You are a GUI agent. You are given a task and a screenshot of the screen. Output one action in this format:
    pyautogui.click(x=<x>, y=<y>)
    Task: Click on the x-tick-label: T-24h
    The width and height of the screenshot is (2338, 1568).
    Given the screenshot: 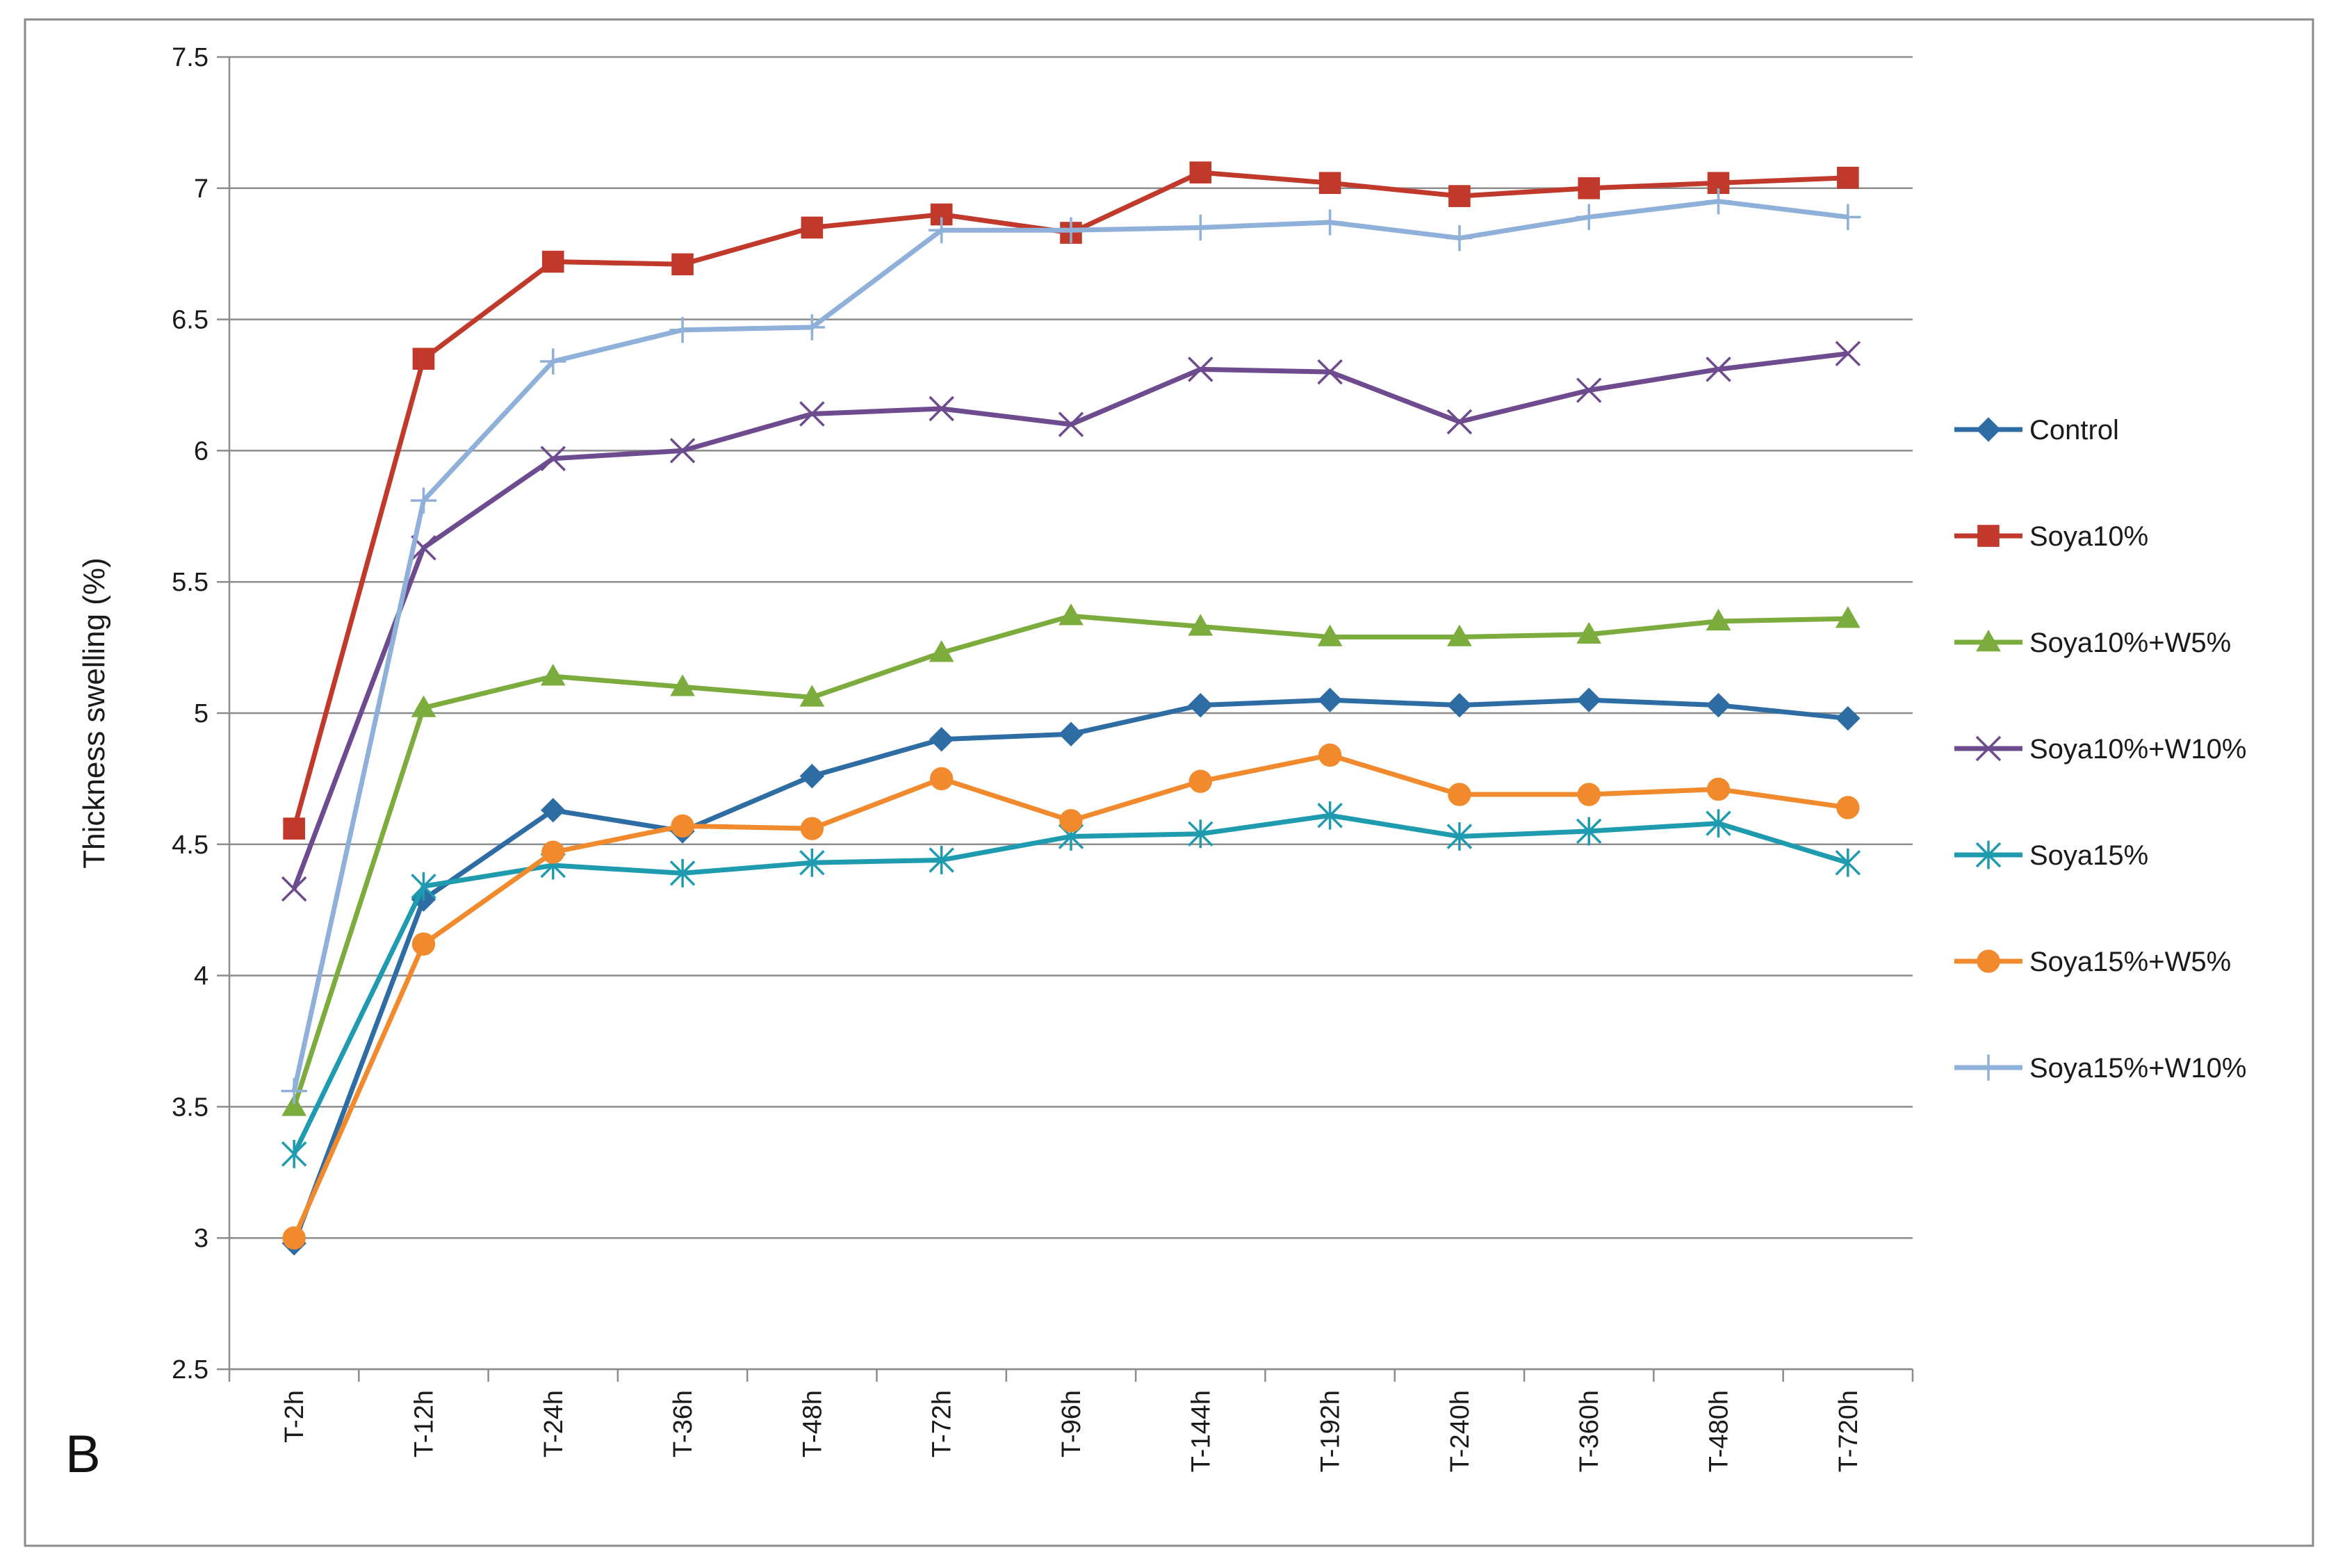 What is the action you would take?
    pyautogui.click(x=554, y=1423)
    